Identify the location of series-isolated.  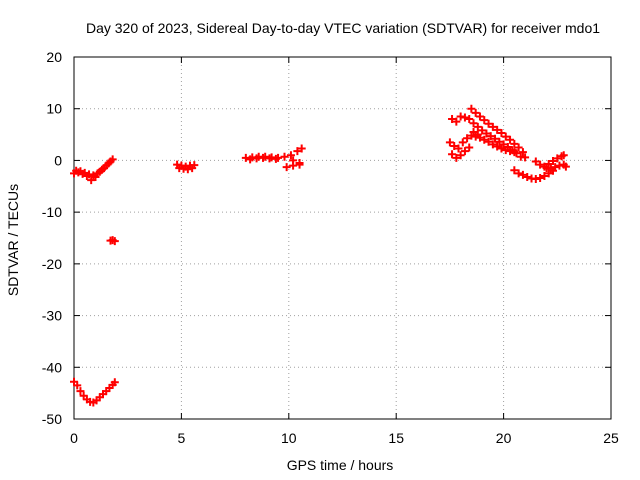
(112, 241).